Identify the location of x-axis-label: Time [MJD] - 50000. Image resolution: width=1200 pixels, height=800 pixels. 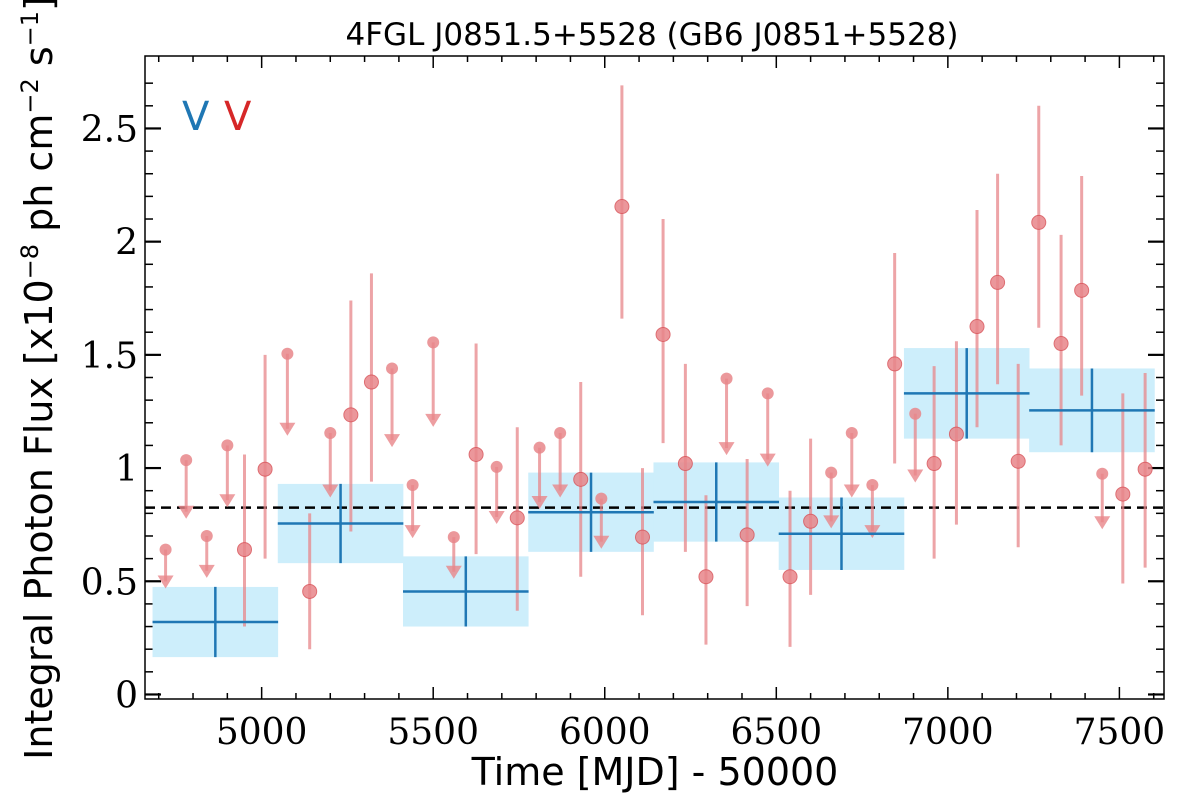
(655, 772).